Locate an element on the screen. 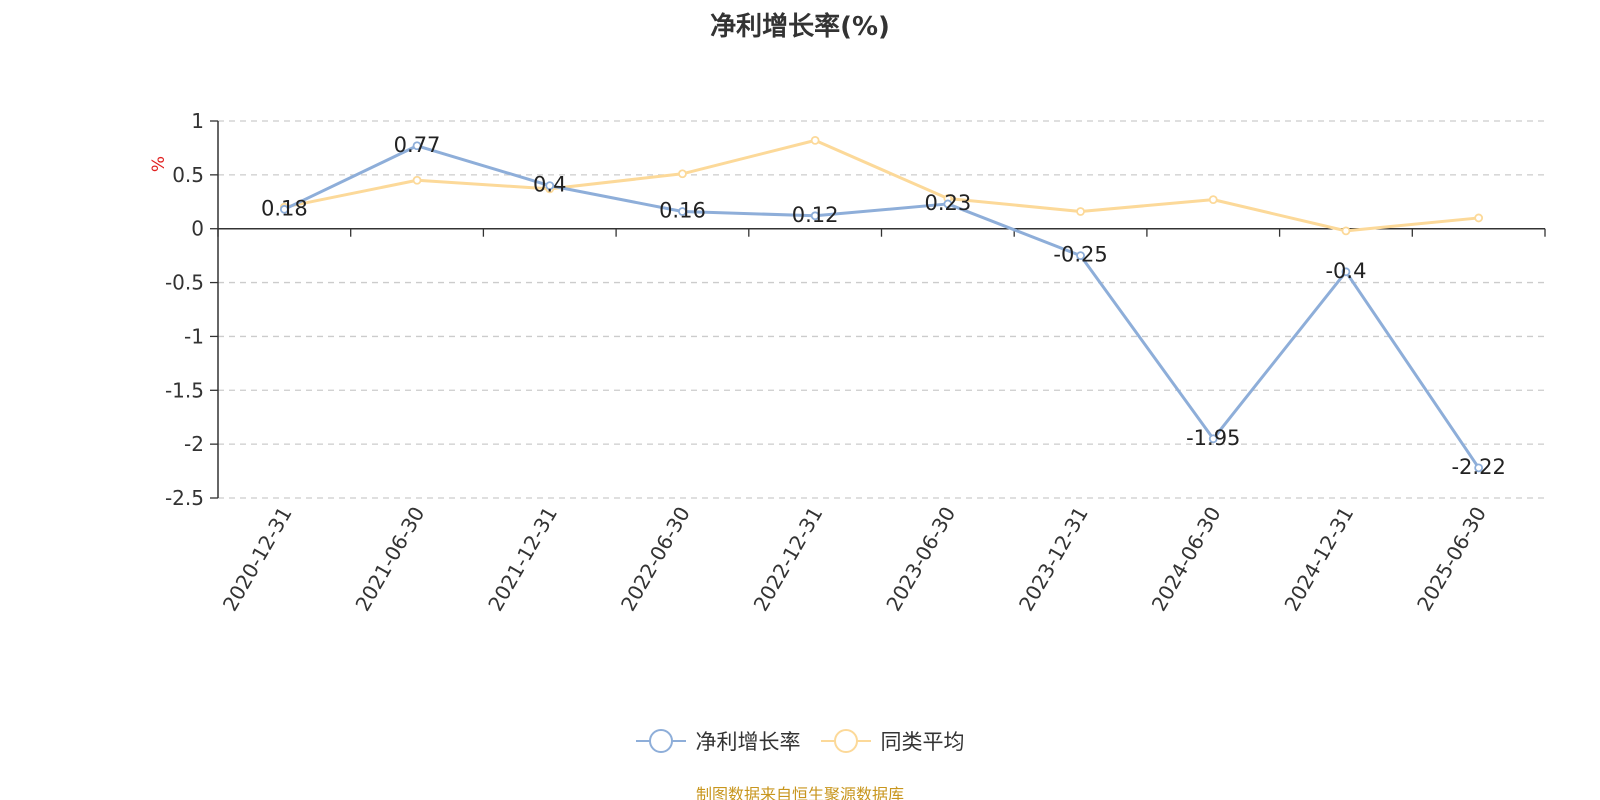 The width and height of the screenshot is (1600, 800). data-label: 0.16 is located at coordinates (682, 210).